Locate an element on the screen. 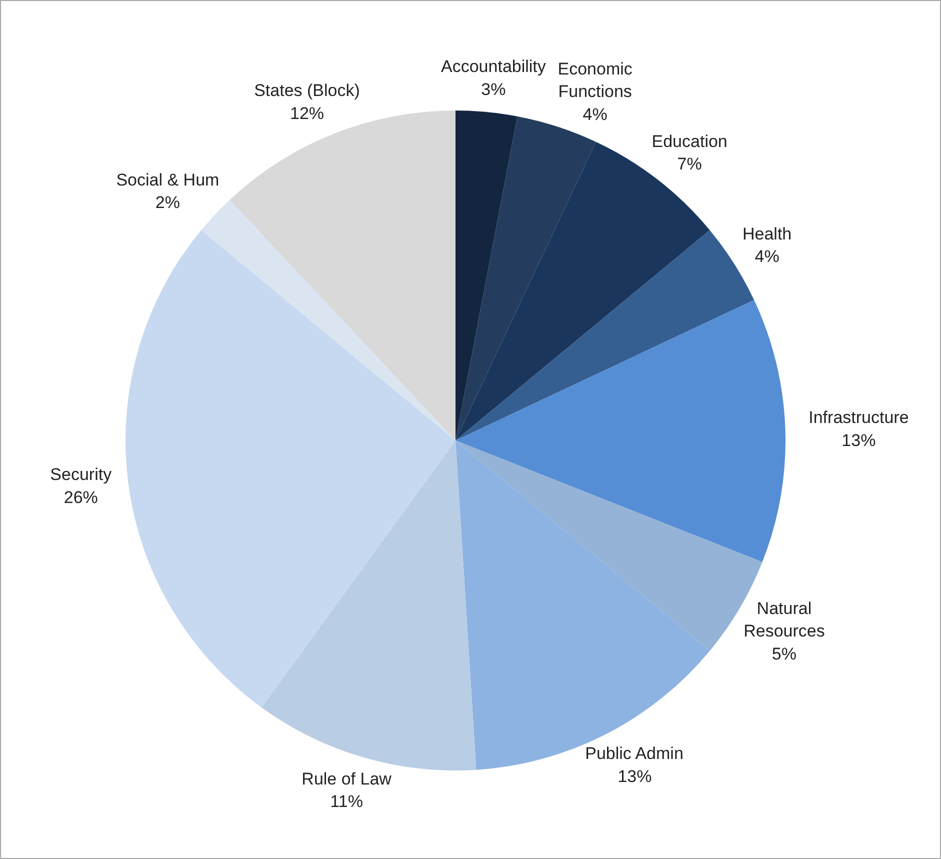 The width and height of the screenshot is (941, 859). data-label: 3% is located at coordinates (493, 89).